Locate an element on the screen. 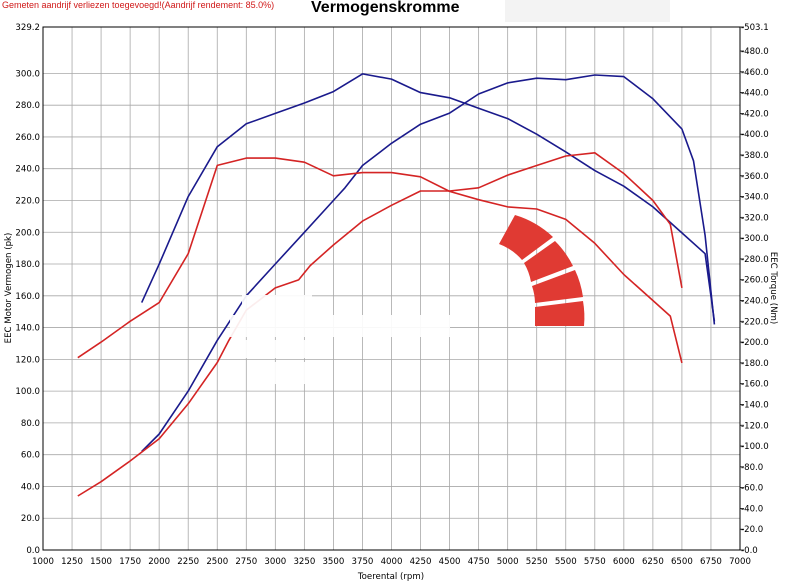  y-left-tick-label: 20.0 is located at coordinates (30, 519).